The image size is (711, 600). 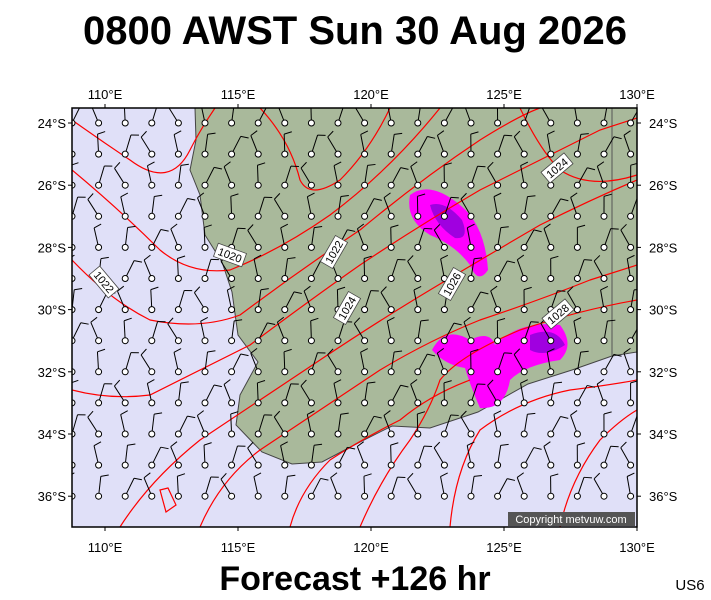 I want to click on lon-label: 120°E, so click(x=371, y=94).